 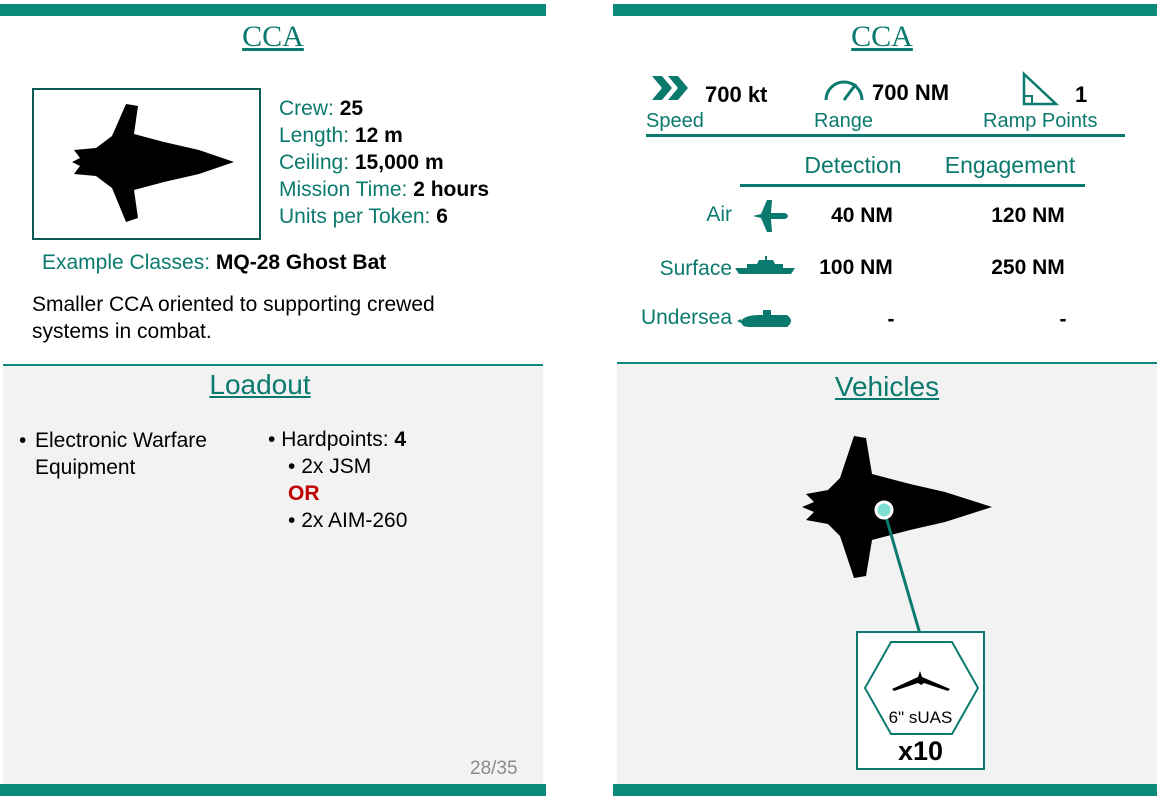 I want to click on suas-token: 6" sUAS x10, so click(x=920, y=700).